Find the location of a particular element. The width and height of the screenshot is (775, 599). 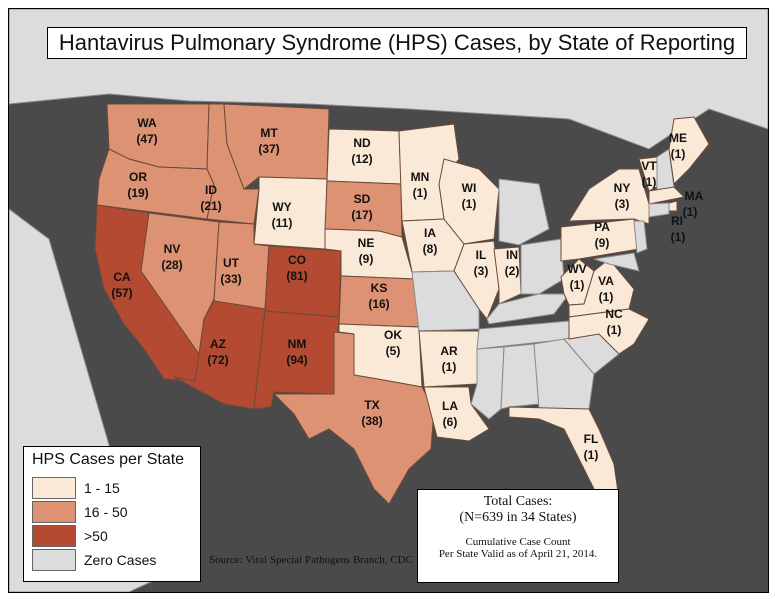

label-NY-abbr: NY is located at coordinates (622, 188).